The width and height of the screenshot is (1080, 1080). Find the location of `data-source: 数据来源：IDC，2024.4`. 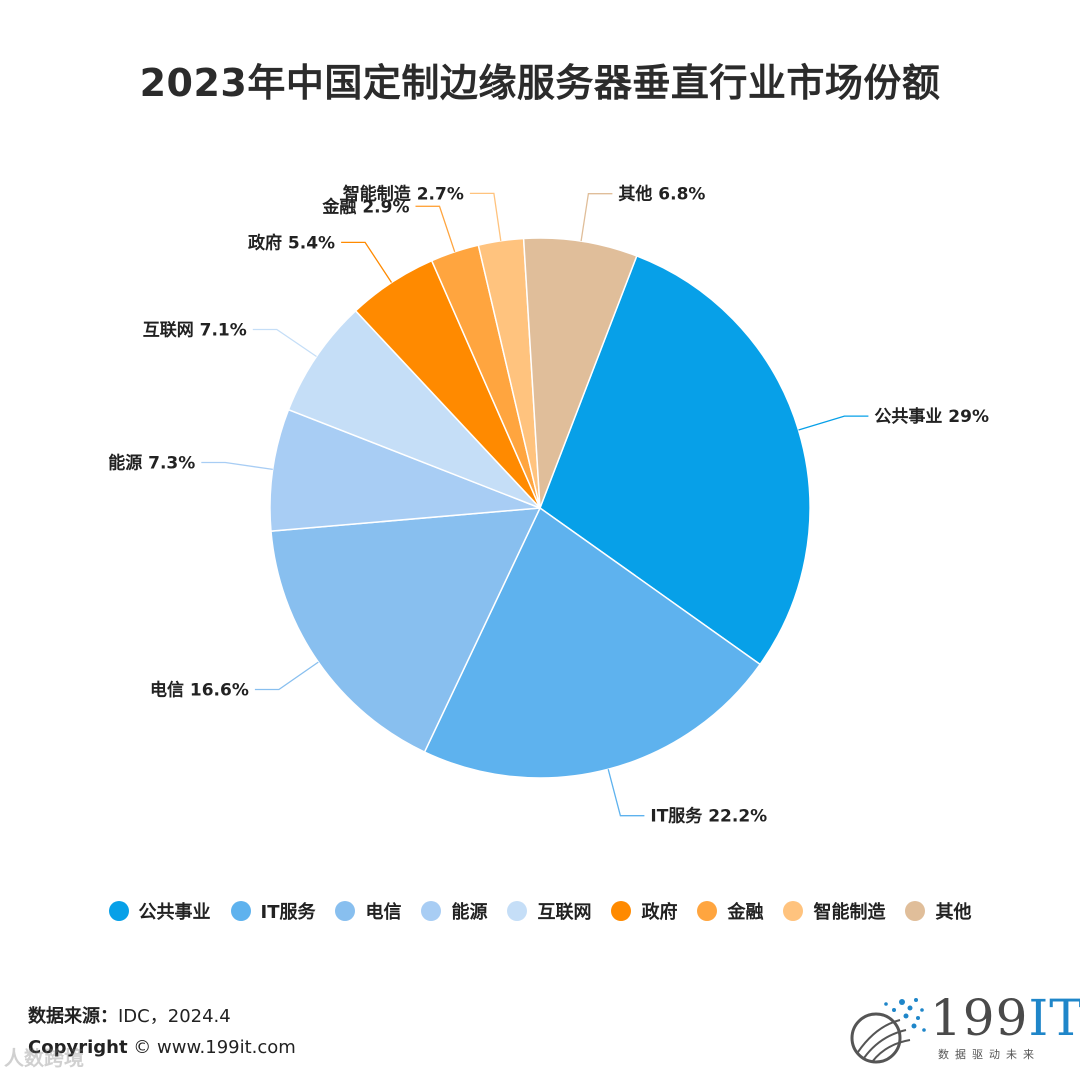

data-source: 数据来源：IDC，2024.4 is located at coordinates (129, 1015).